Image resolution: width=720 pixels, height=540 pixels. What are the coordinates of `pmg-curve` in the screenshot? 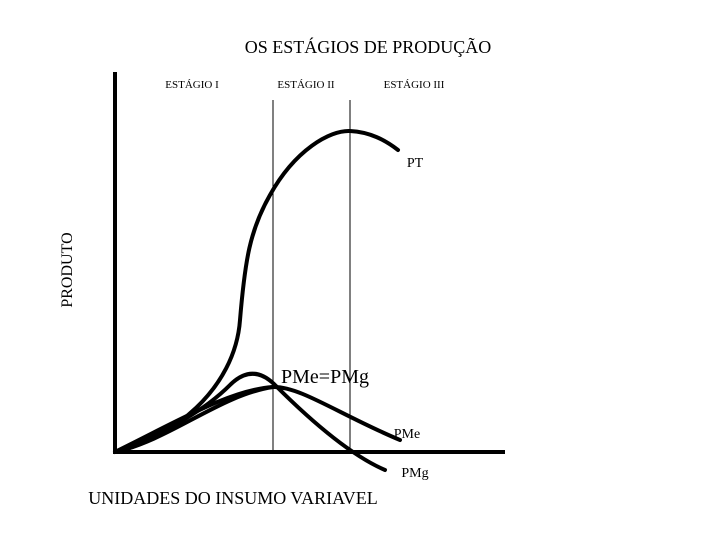 It's located at (250, 421).